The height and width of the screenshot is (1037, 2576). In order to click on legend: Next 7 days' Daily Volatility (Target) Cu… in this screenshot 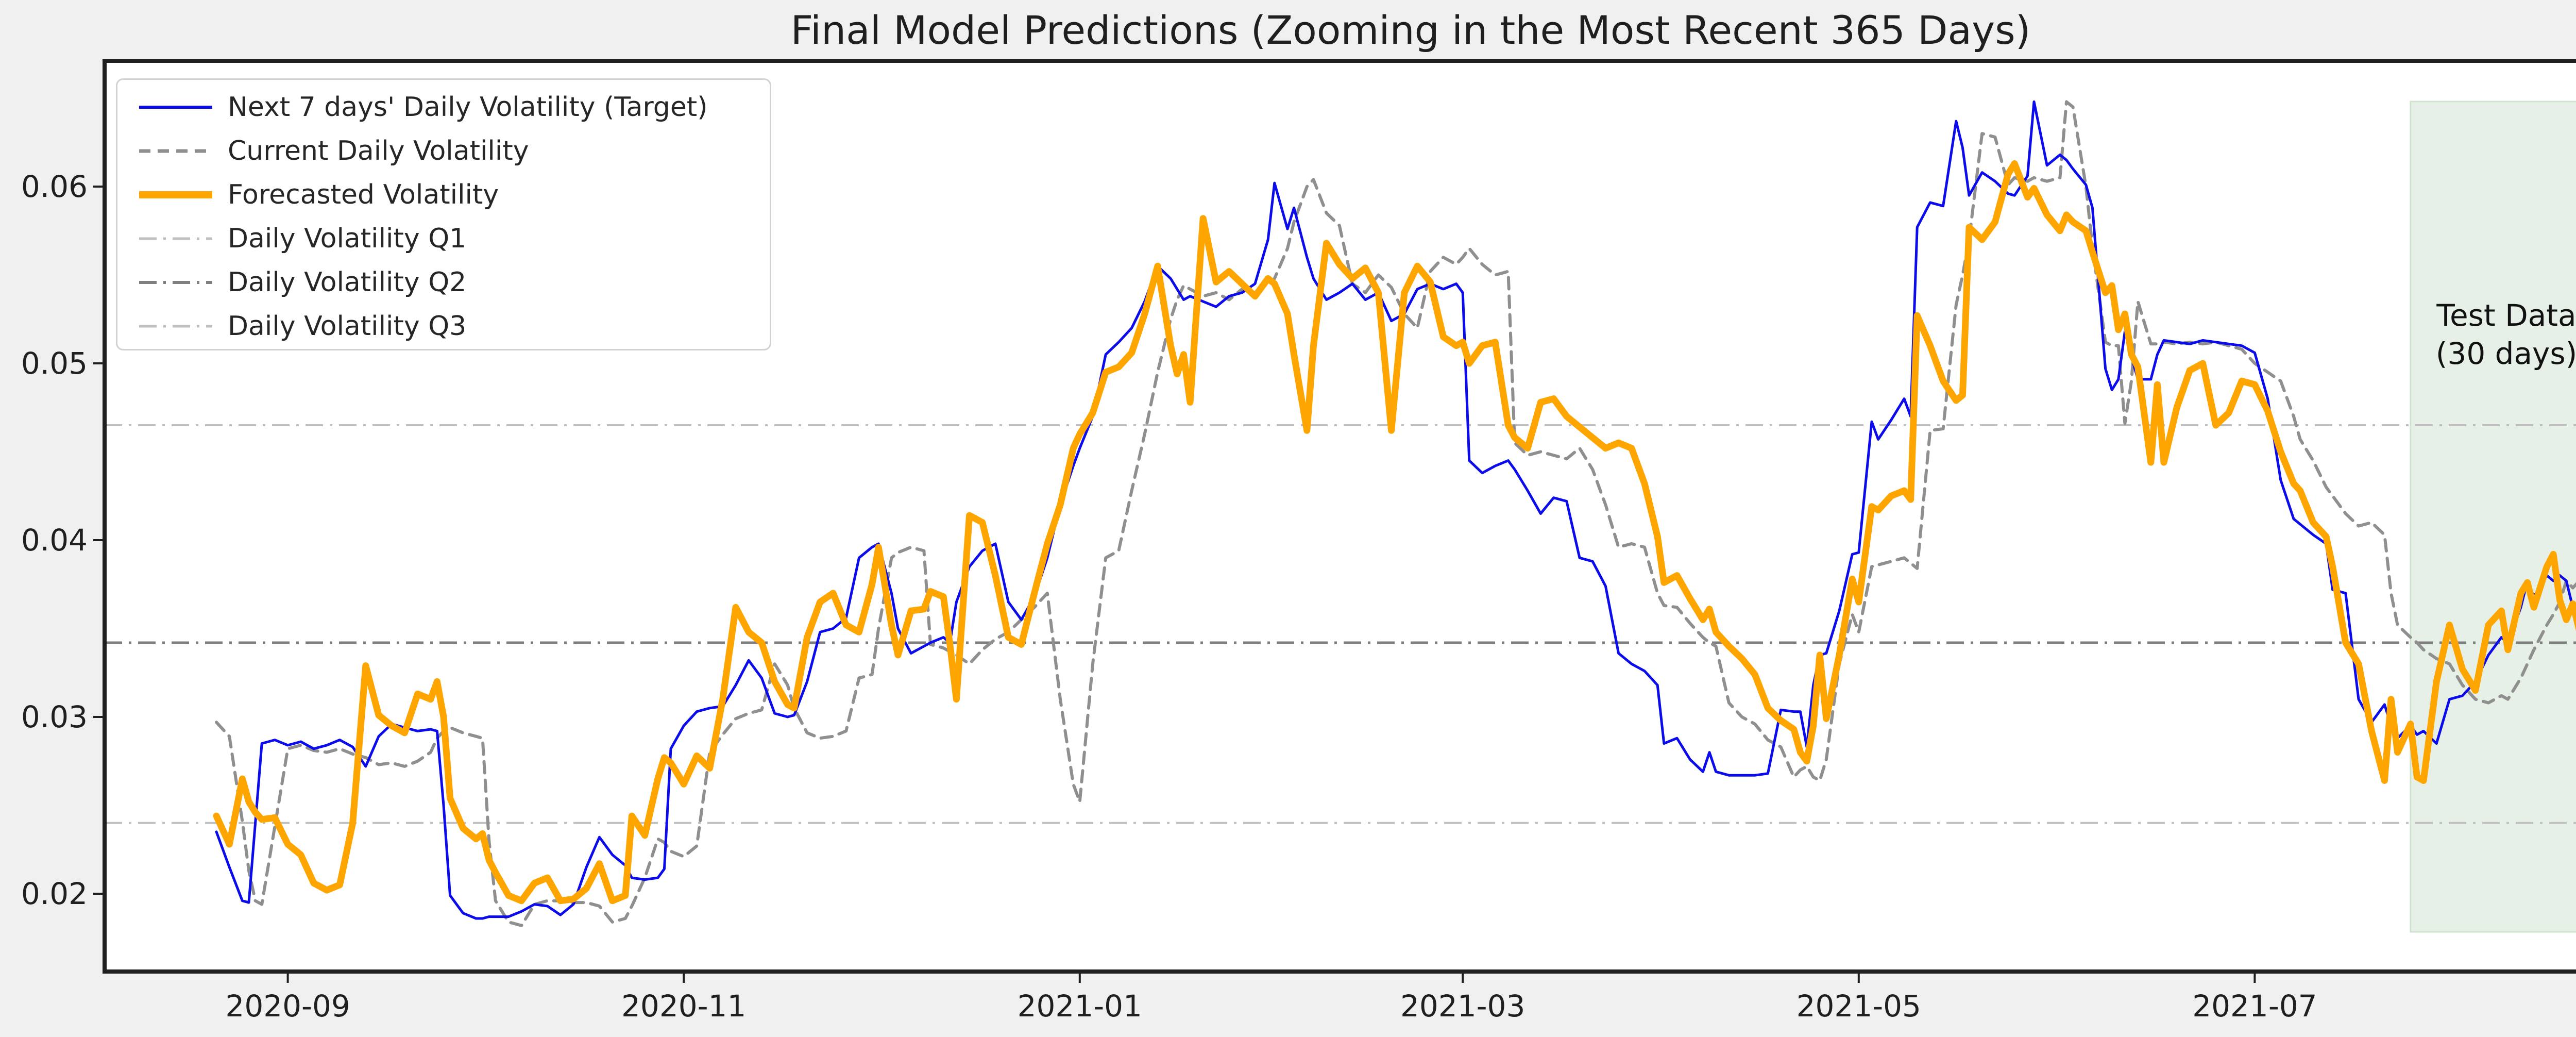, I will do `click(443, 214)`.